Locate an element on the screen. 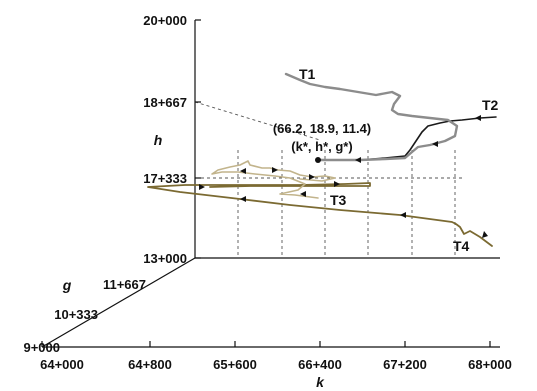 This screenshot has height=391, width=537. h-tick-label: 13+000 is located at coordinates (165, 258).